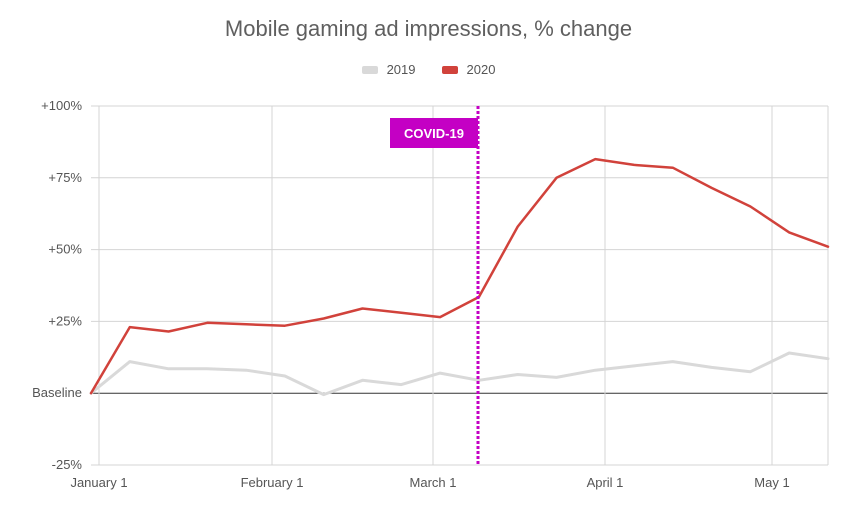 The width and height of the screenshot is (857, 512). What do you see at coordinates (98, 482) in the screenshot?
I see `x-tick-label: January 1` at bounding box center [98, 482].